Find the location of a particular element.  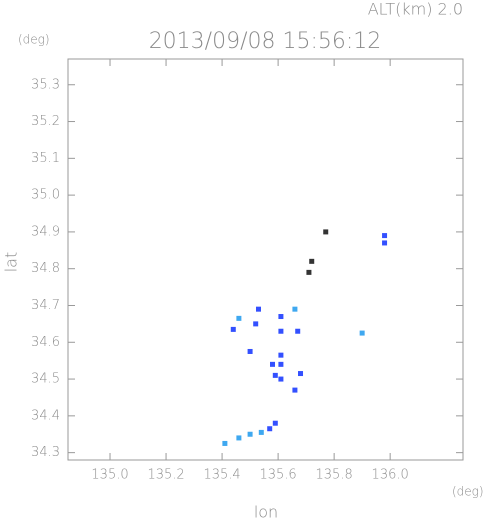

x-axis-label: lon is located at coordinates (266, 512).